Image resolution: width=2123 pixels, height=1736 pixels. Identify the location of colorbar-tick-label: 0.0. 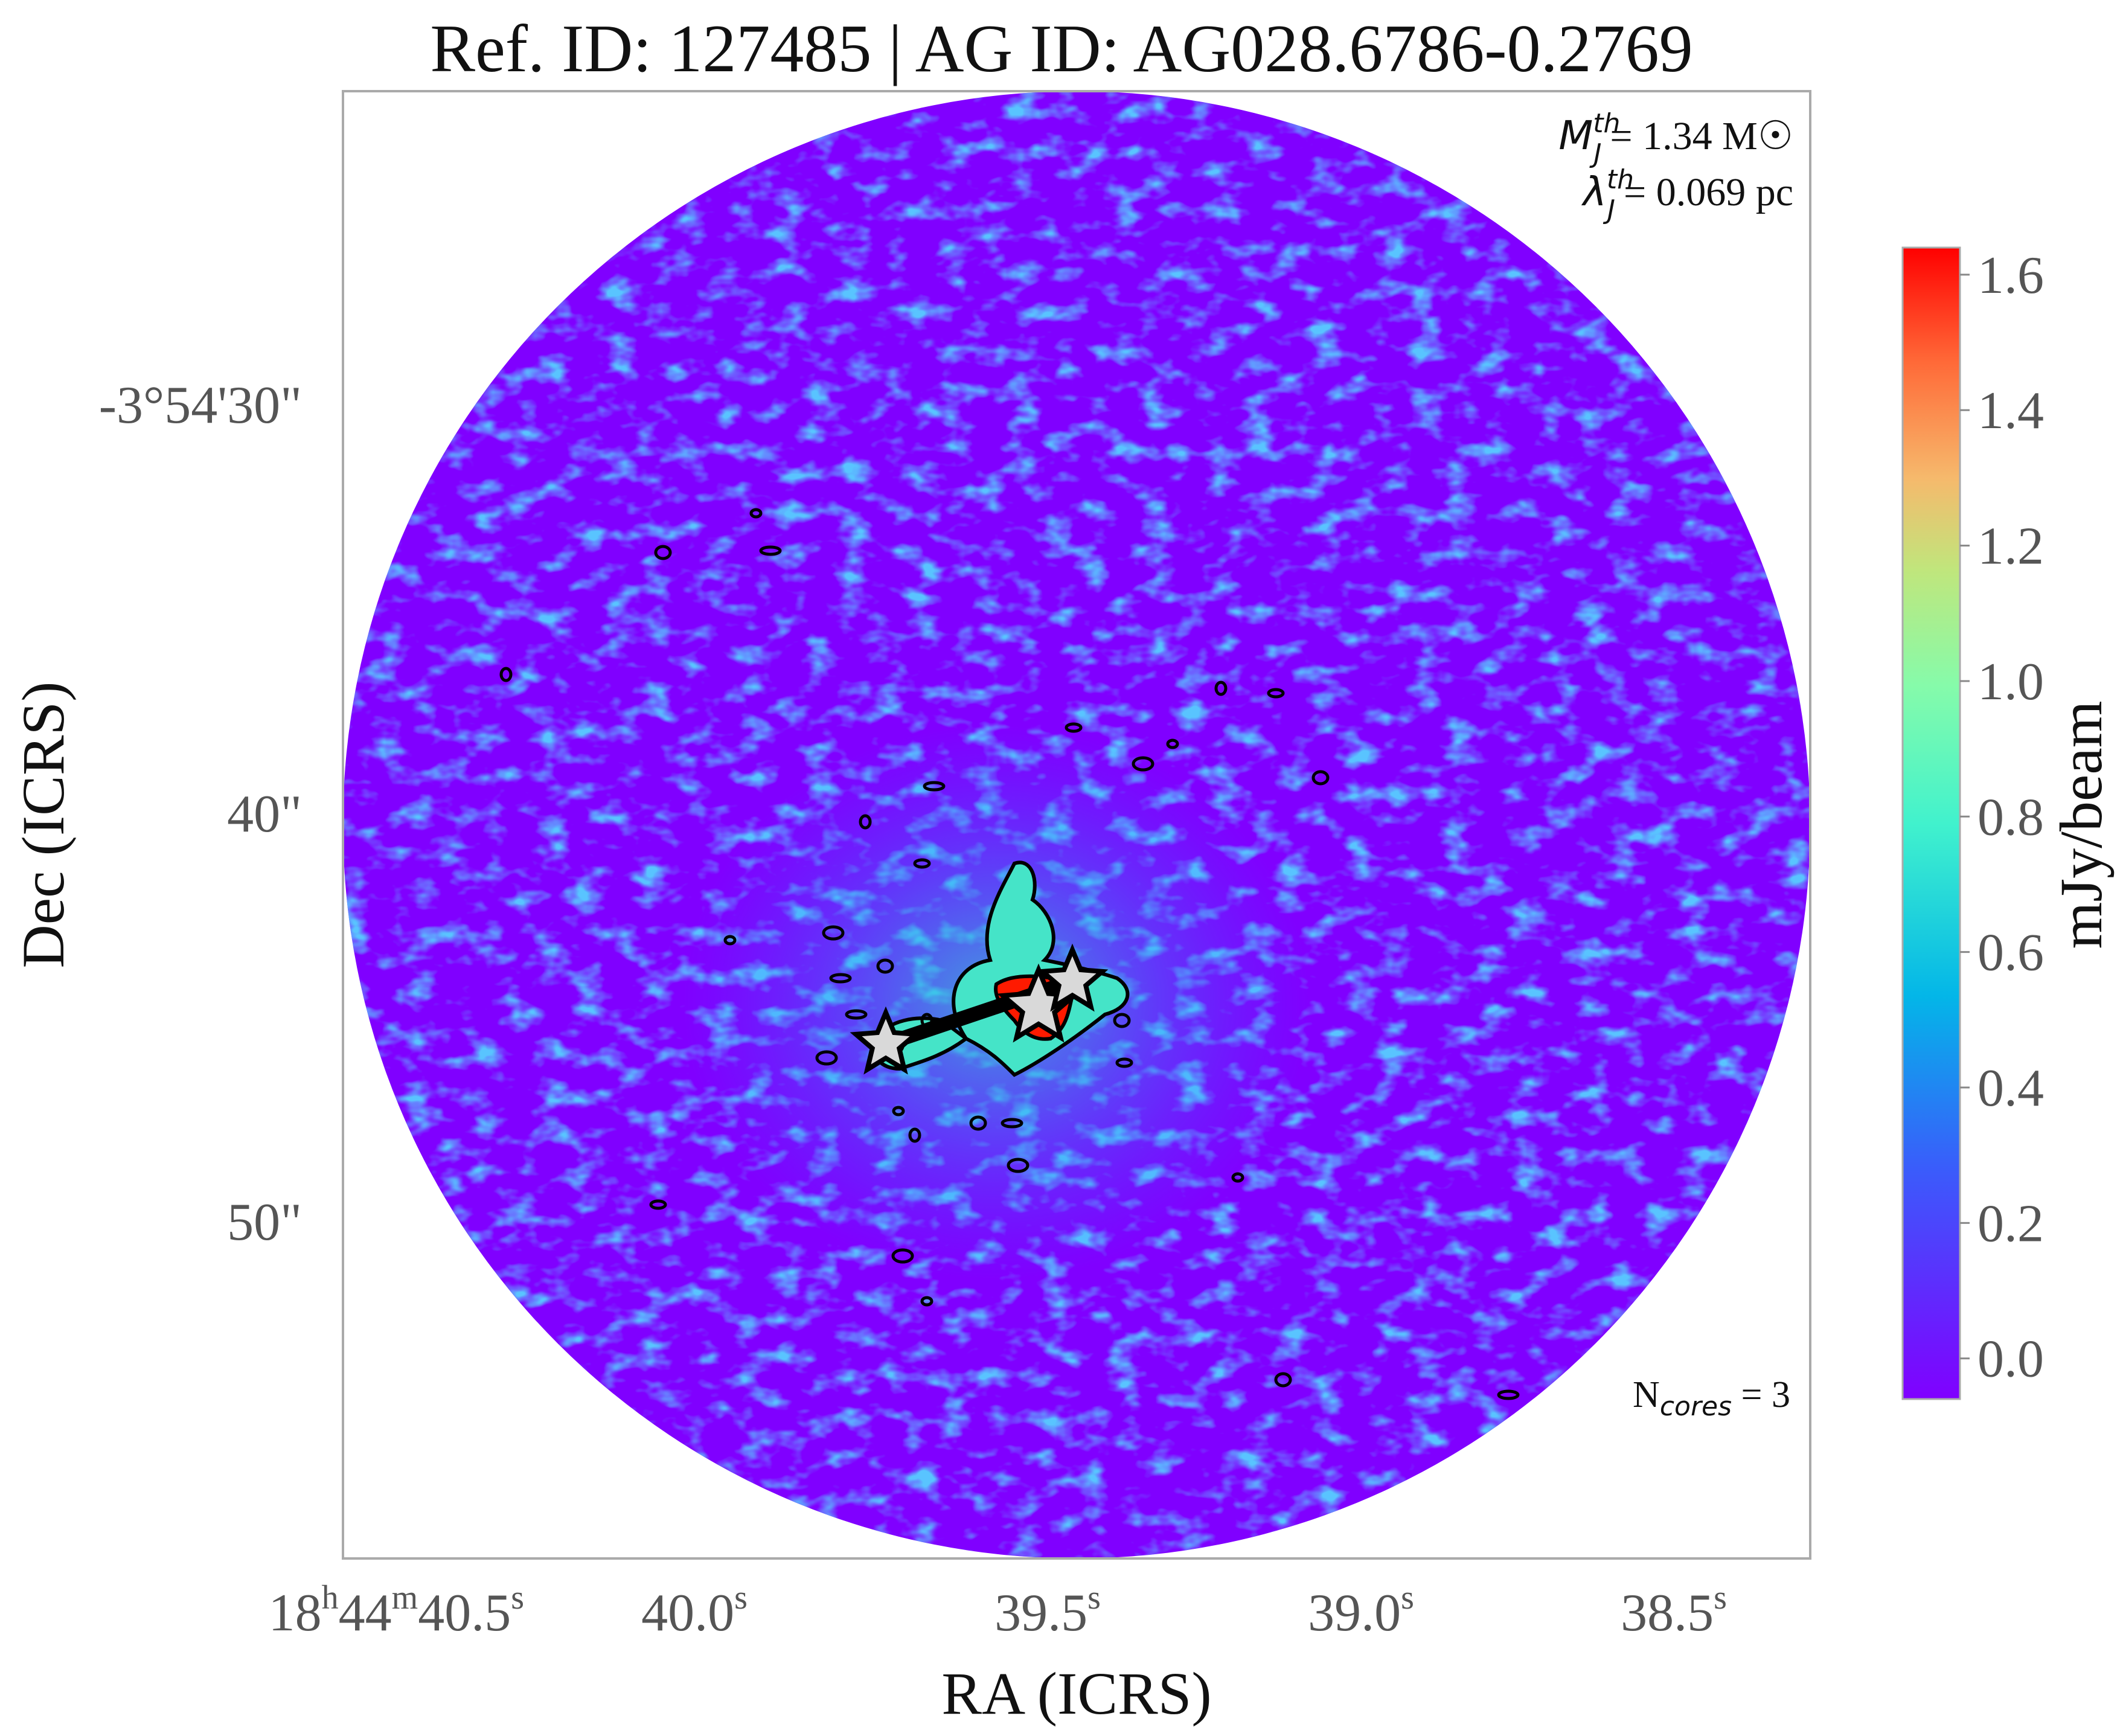
(2010, 1359).